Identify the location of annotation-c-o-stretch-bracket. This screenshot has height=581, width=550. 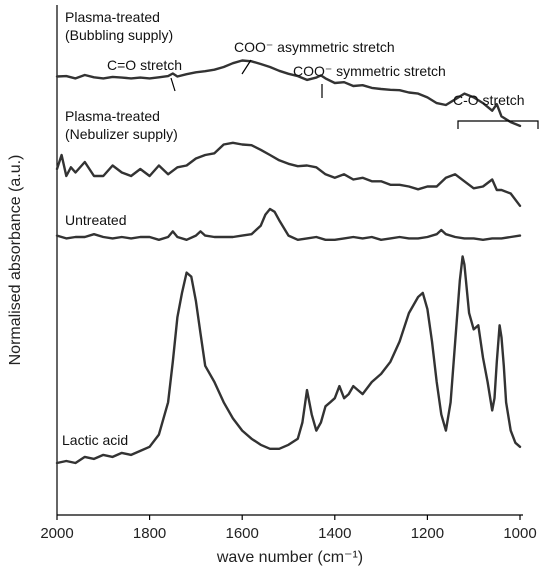
(498, 124).